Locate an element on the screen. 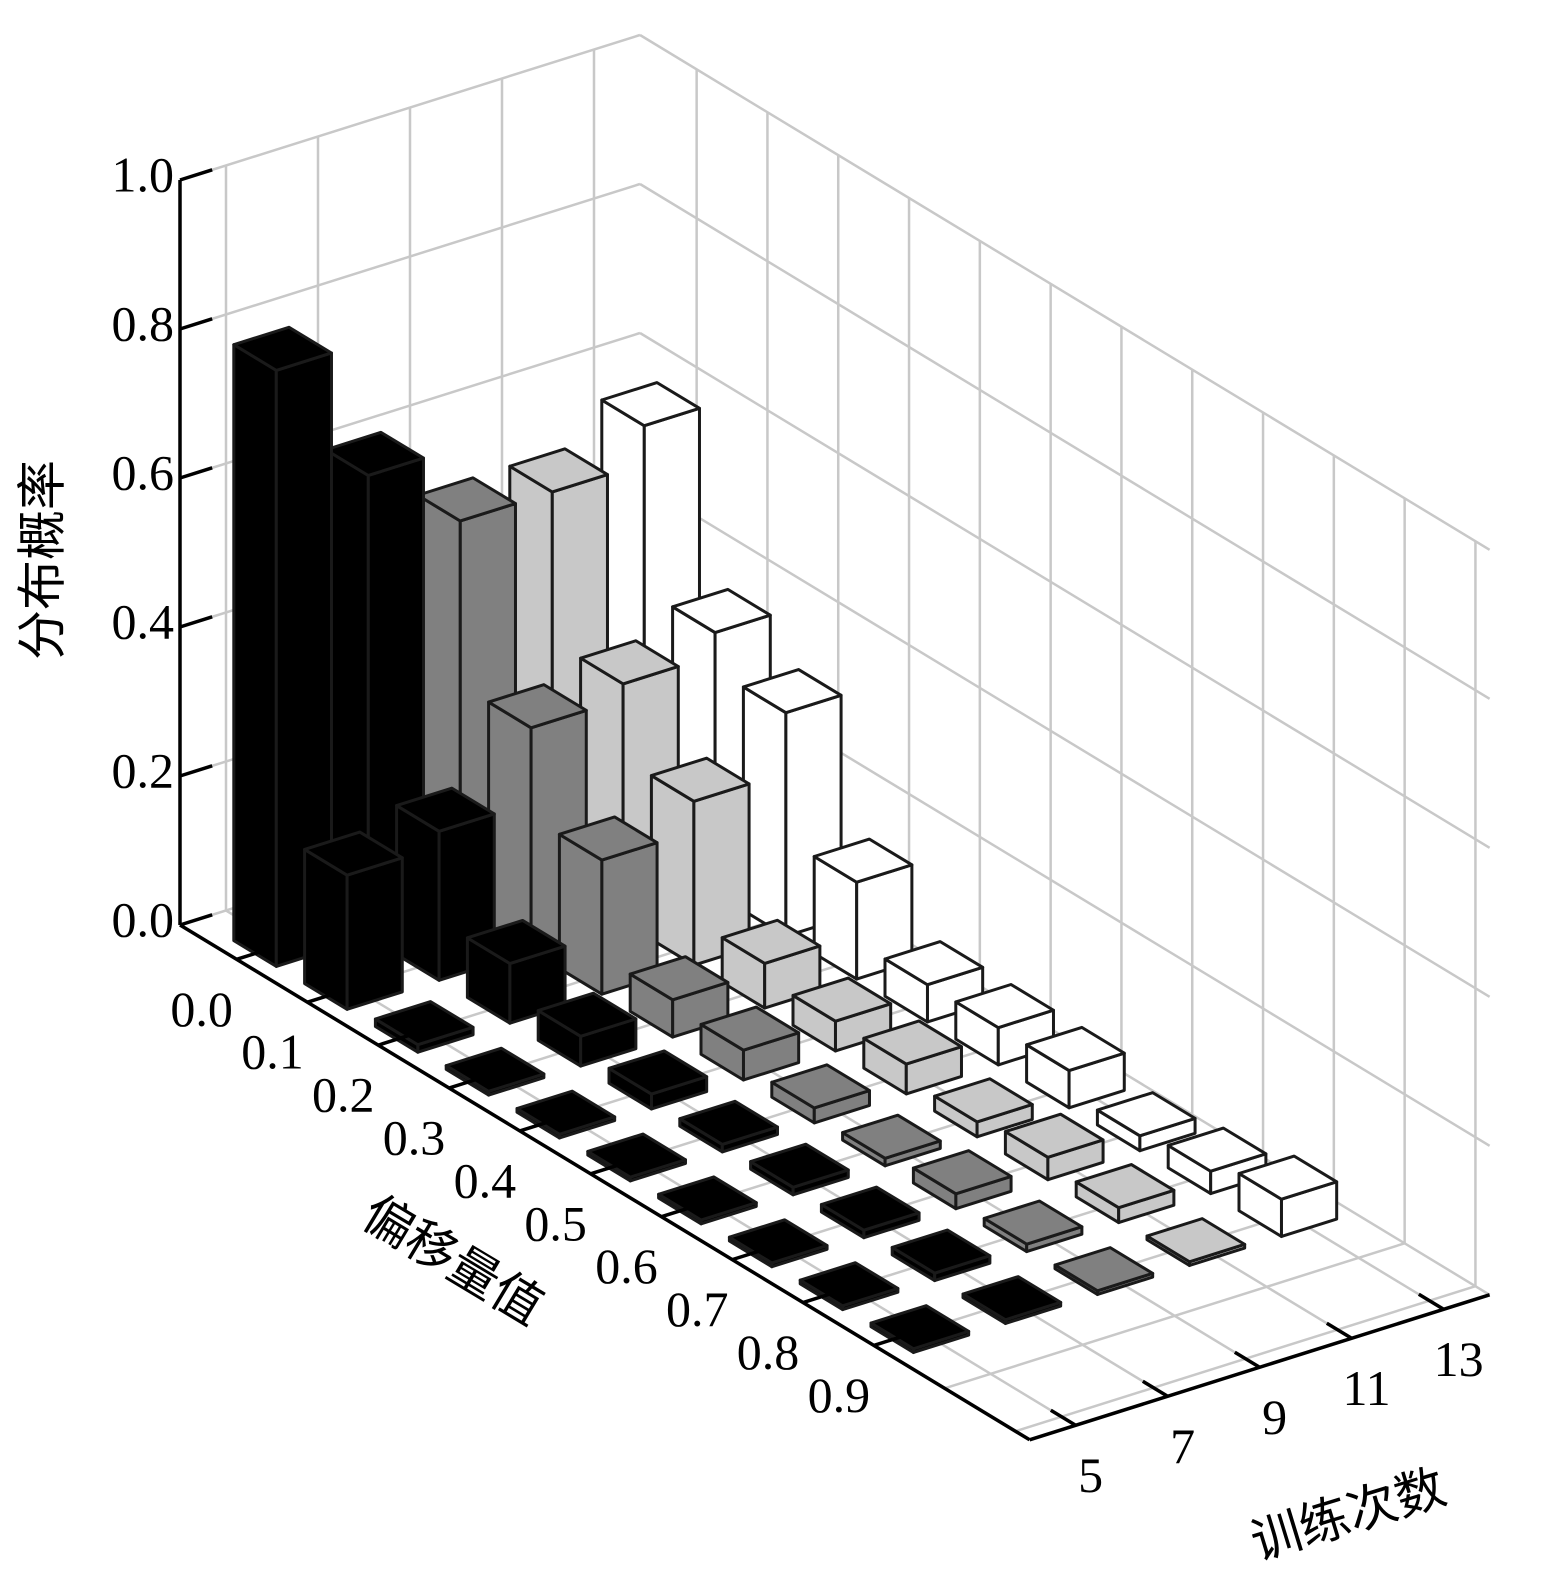 The width and height of the screenshot is (1557, 1594). z-tick-label: 0.6 is located at coordinates (143, 472).